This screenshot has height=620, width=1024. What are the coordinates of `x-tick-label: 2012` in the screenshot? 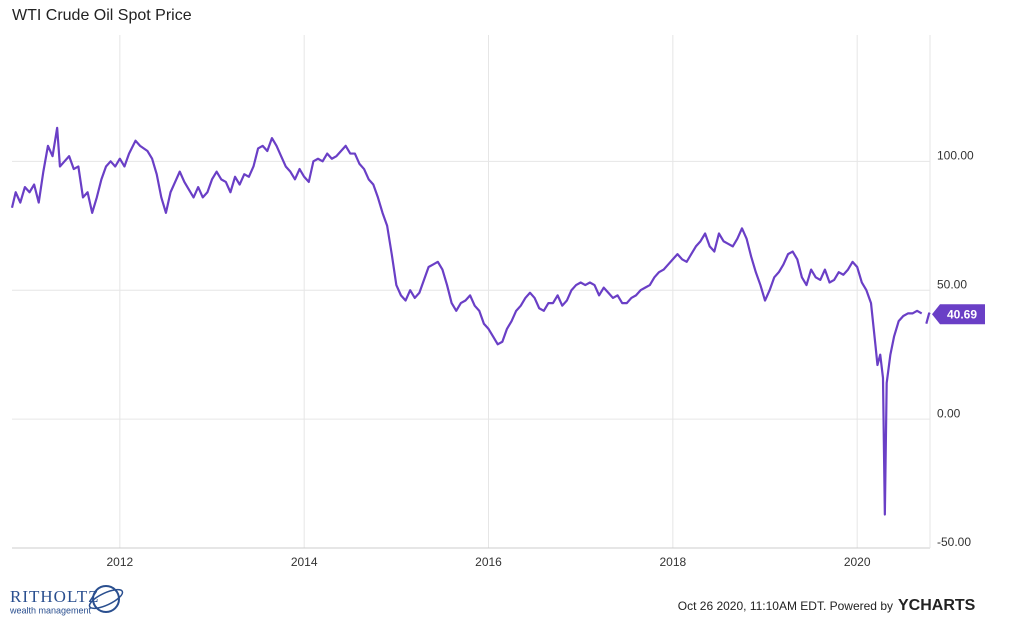 It's located at (119, 562).